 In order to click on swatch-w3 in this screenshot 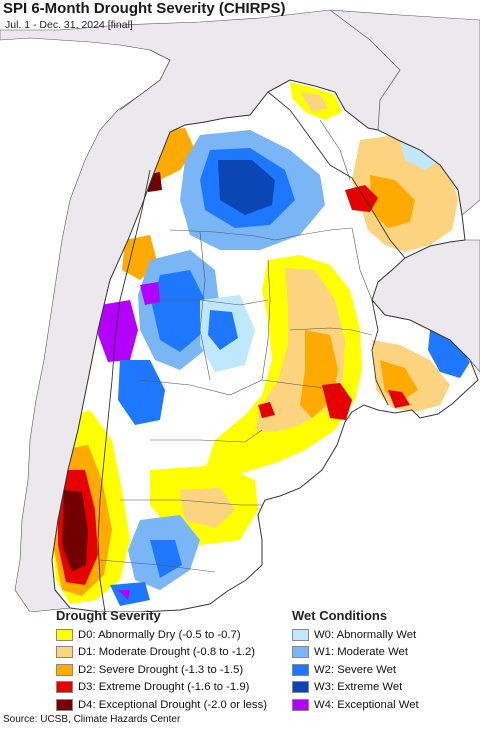, I will do `click(300, 687)`.